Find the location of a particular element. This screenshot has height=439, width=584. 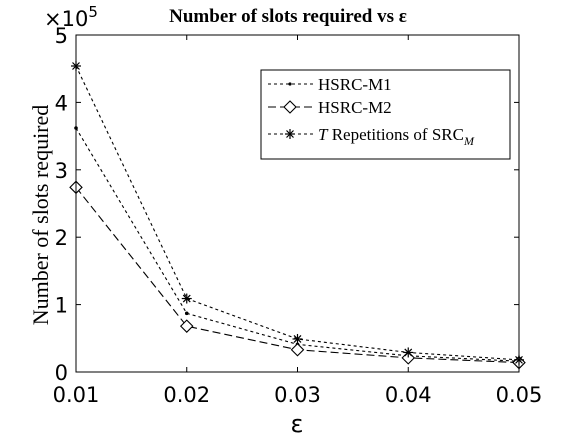

y-exponent-base: ×10 is located at coordinates (66, 19).